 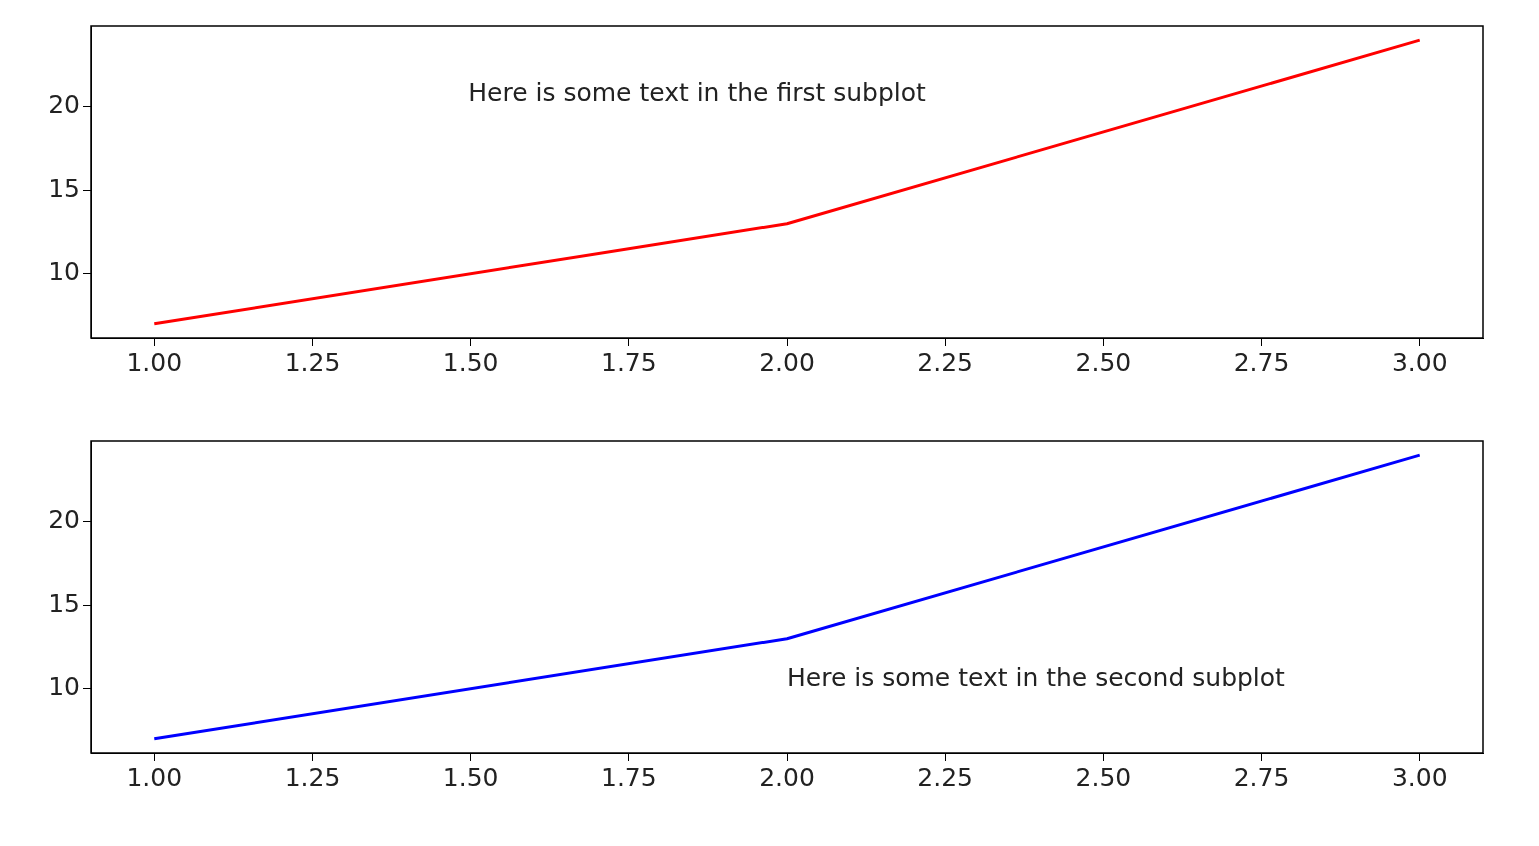 I want to click on annotation: Here is some text in the second subplot, so click(x=1036, y=677).